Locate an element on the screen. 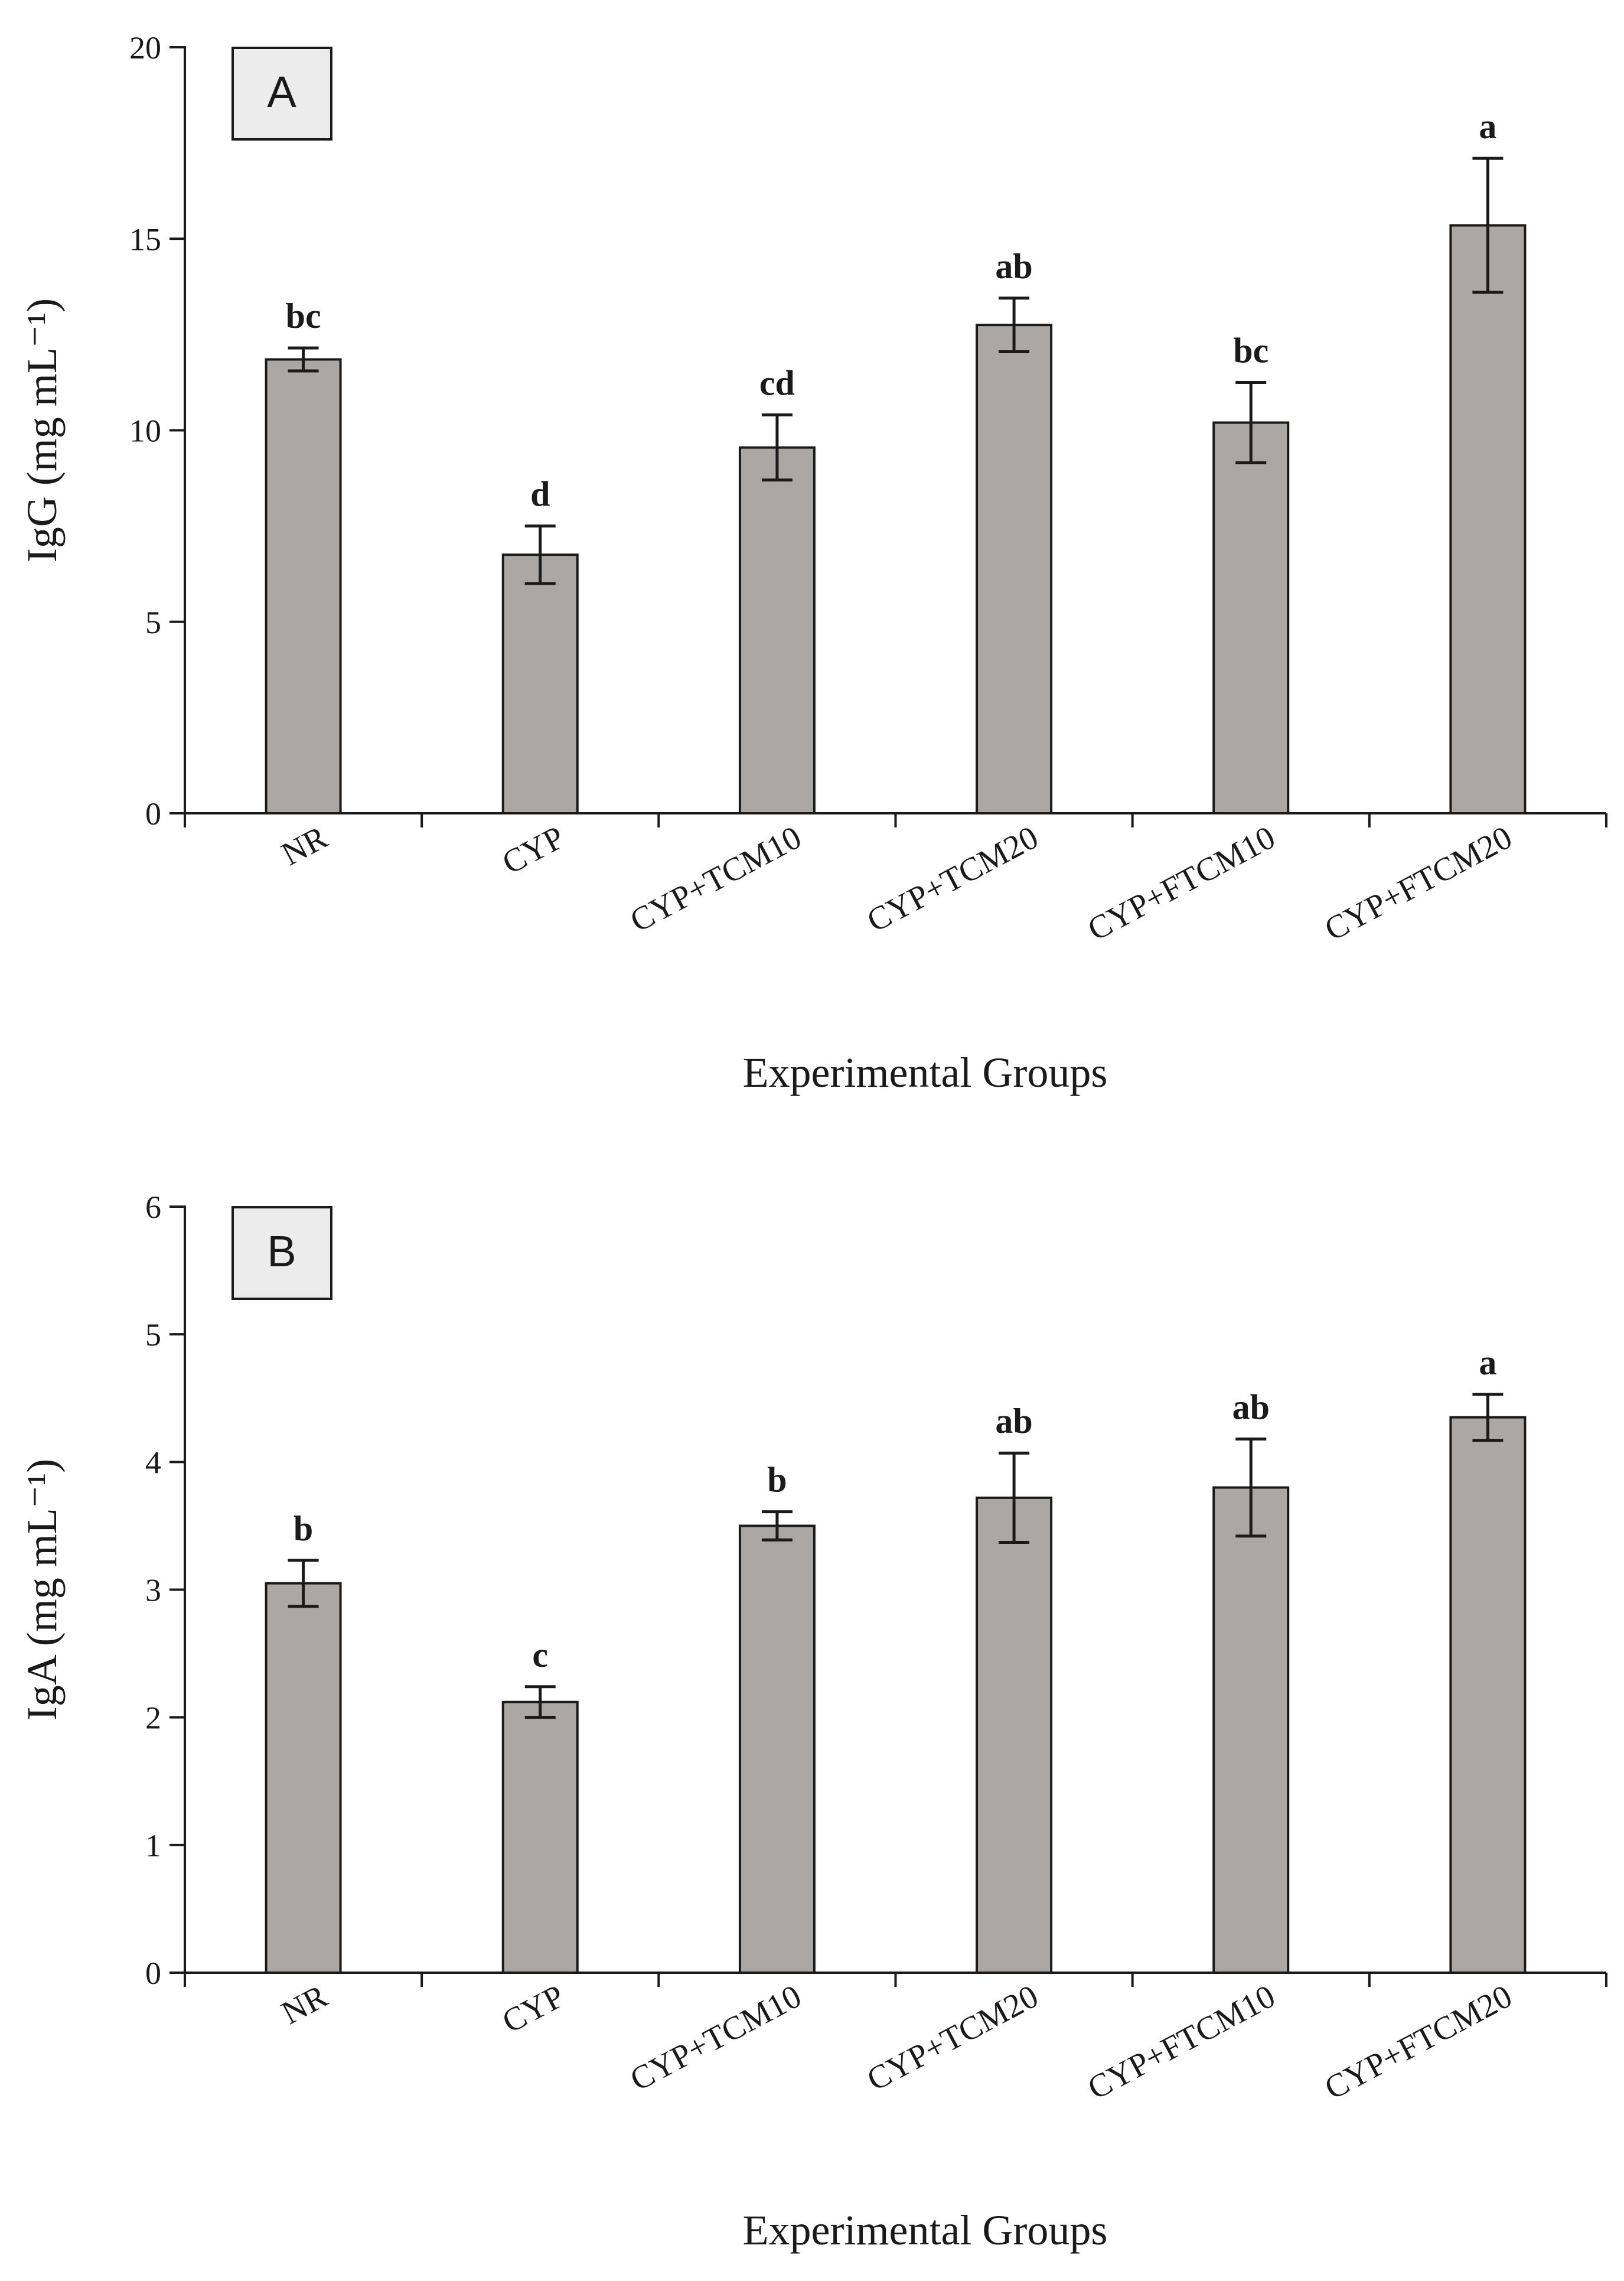  panel-label: B is located at coordinates (281, 1251).